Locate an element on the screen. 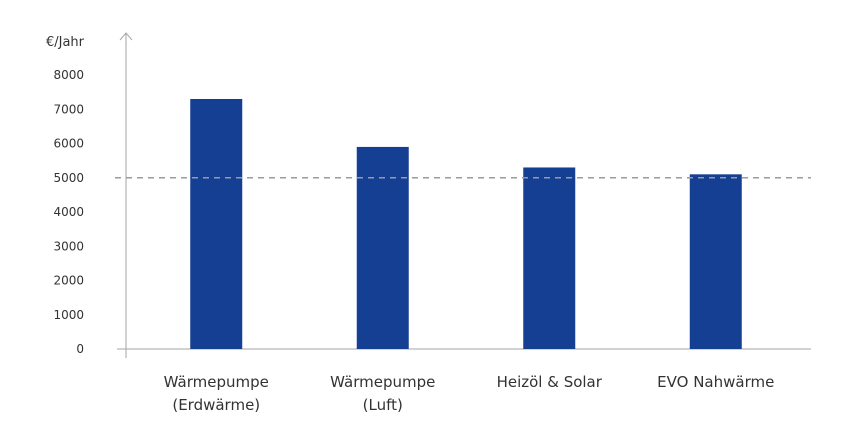 This screenshot has width=851, height=441. y-tick-labels: 0 1000 2000 3000 4000 5000 6000 7000 8000 is located at coordinates (68, 212).